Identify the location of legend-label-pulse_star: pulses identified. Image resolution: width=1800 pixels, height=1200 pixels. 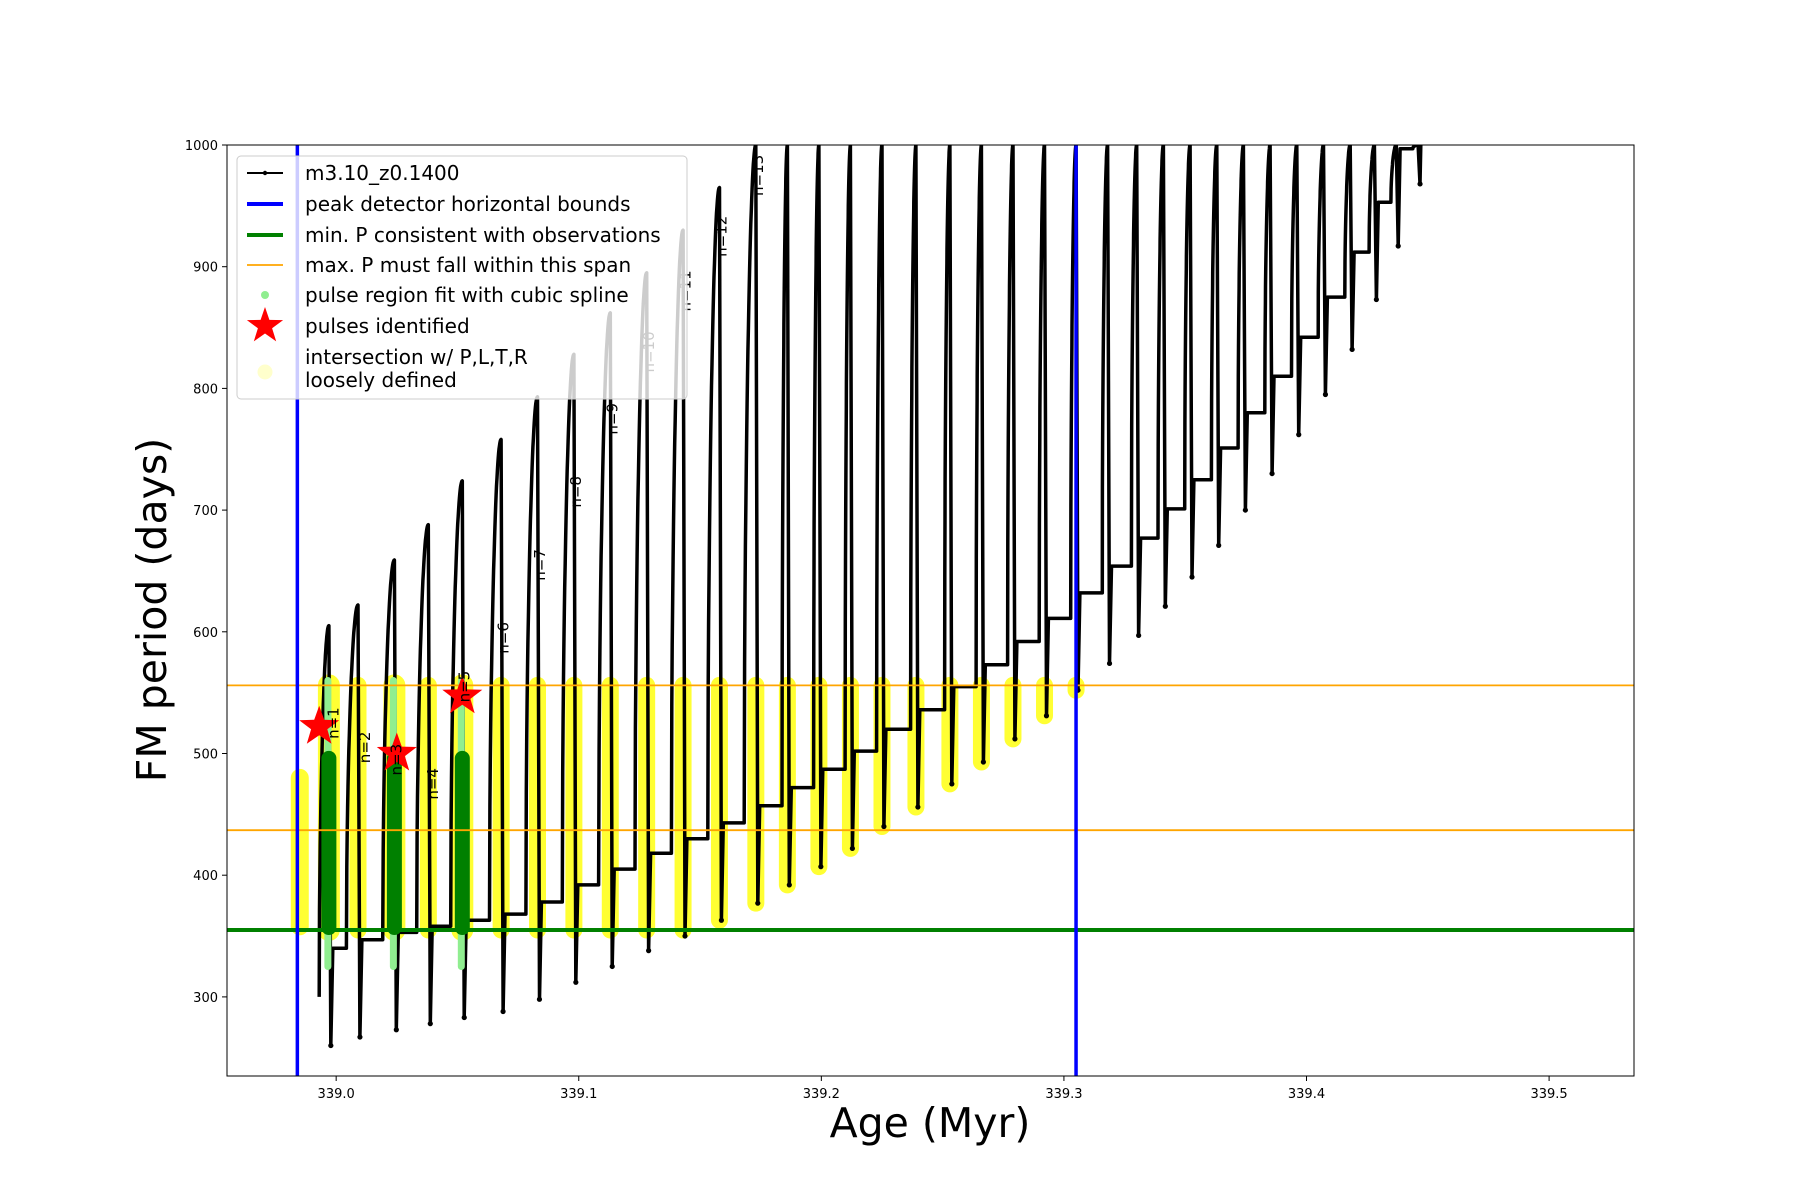
(387, 326).